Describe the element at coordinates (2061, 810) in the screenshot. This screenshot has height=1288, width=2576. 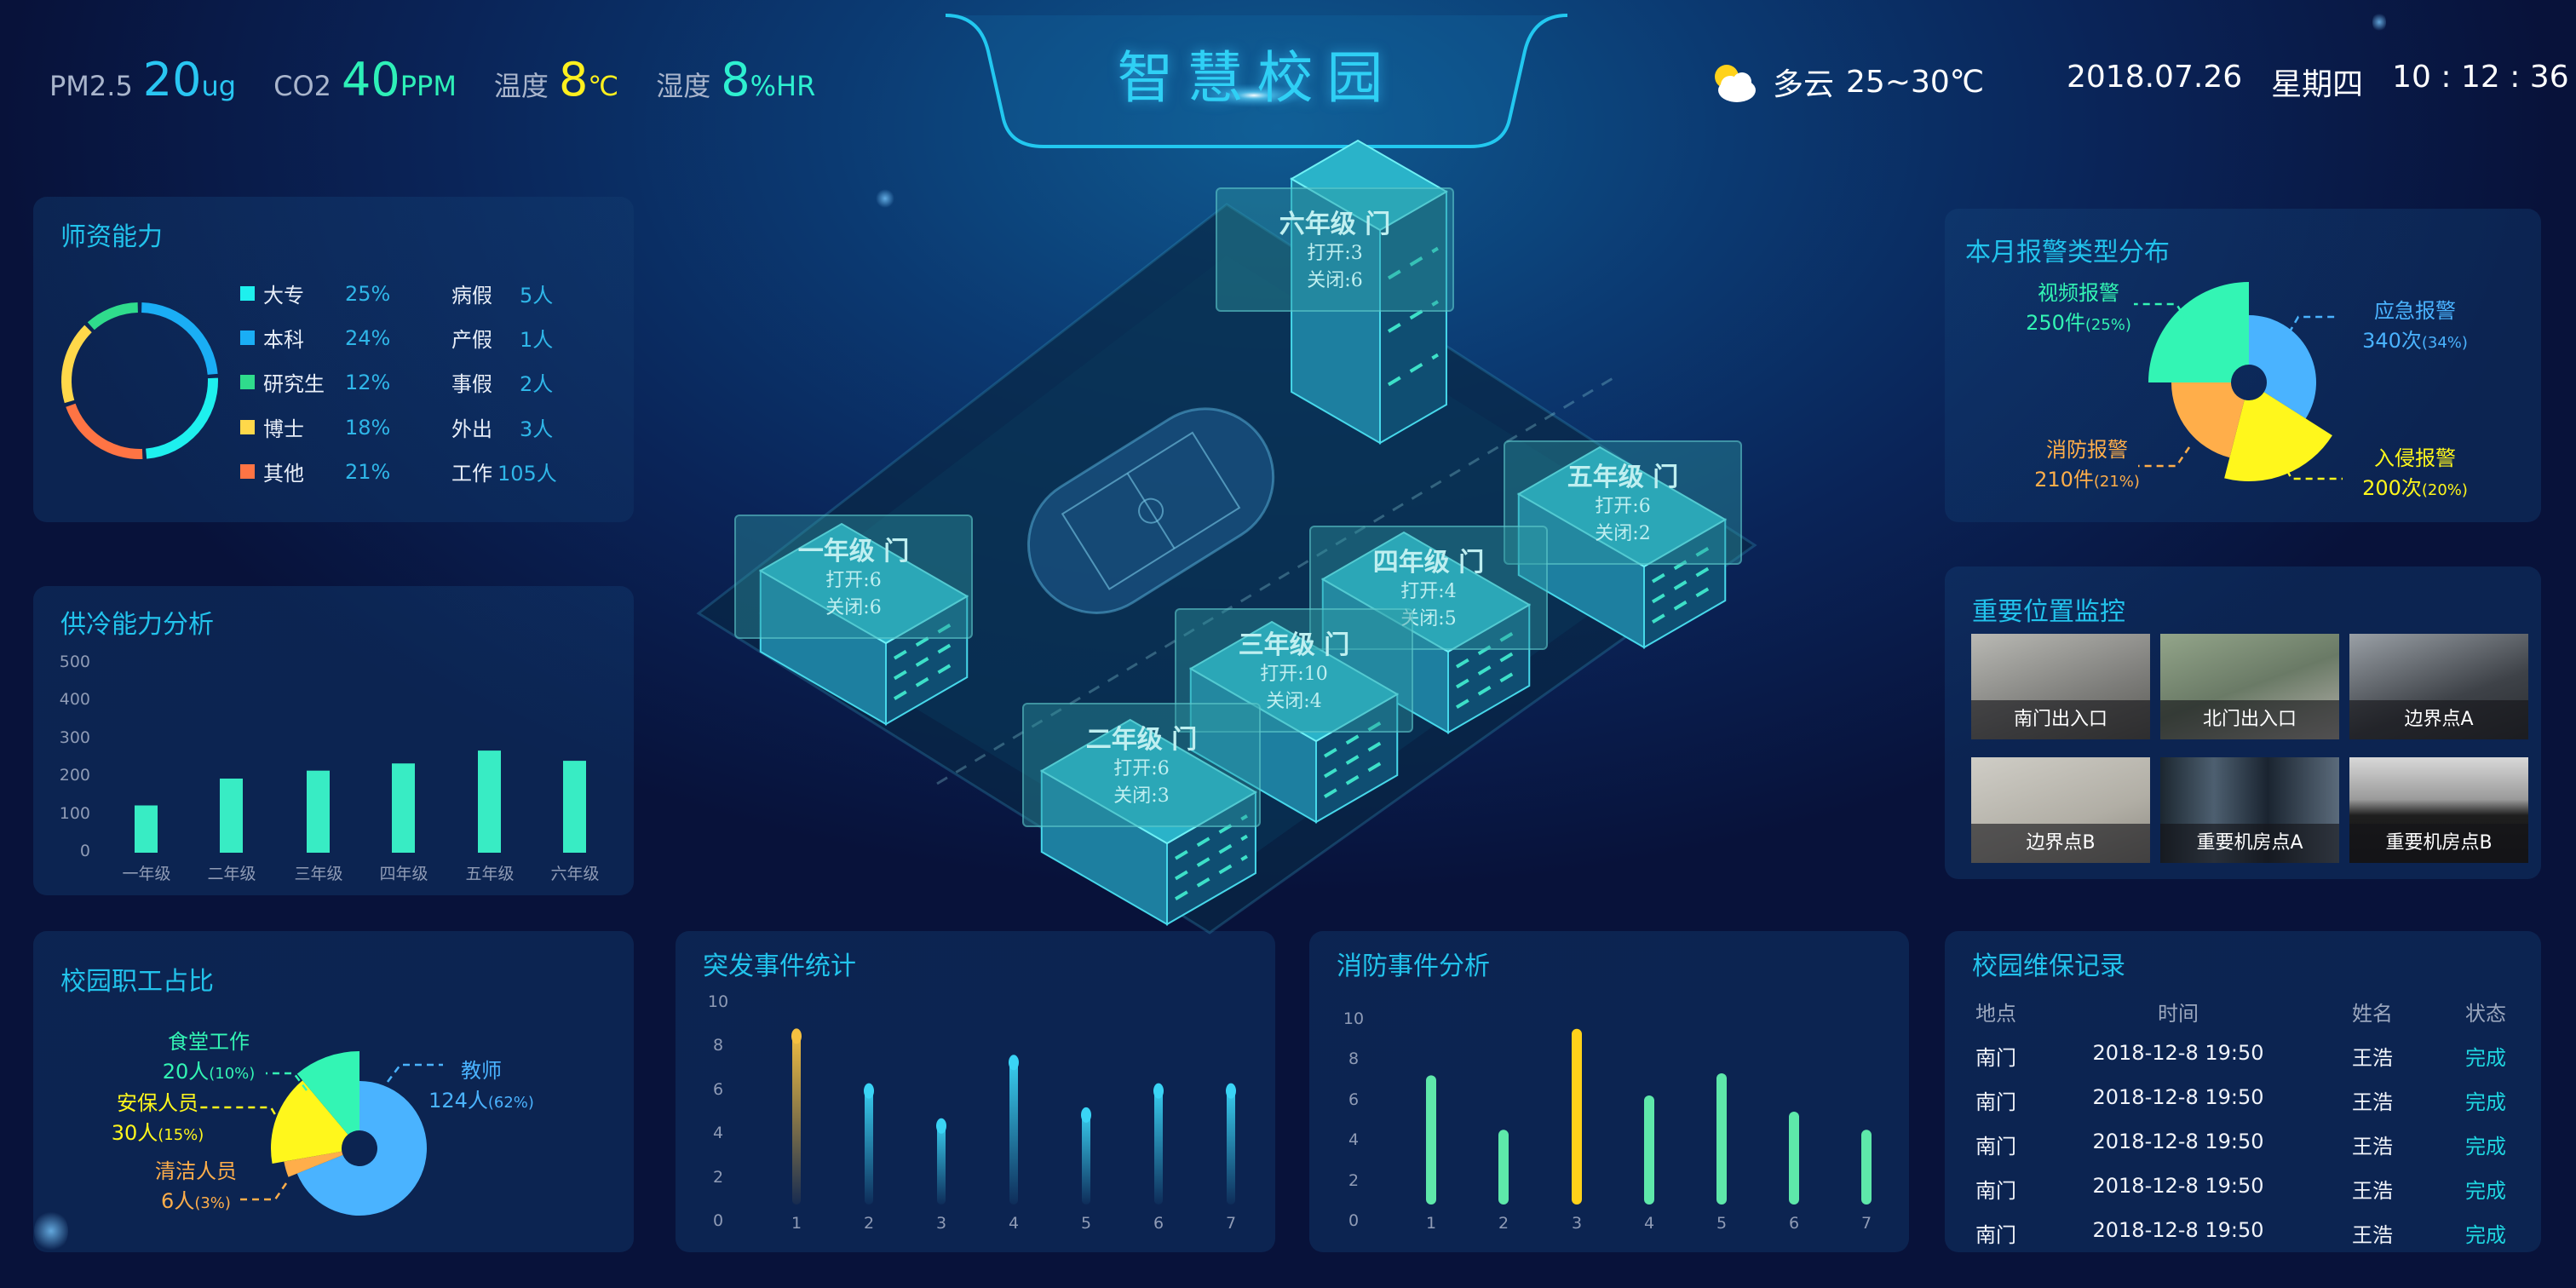
I see `camera-feed: 边界点B` at that location.